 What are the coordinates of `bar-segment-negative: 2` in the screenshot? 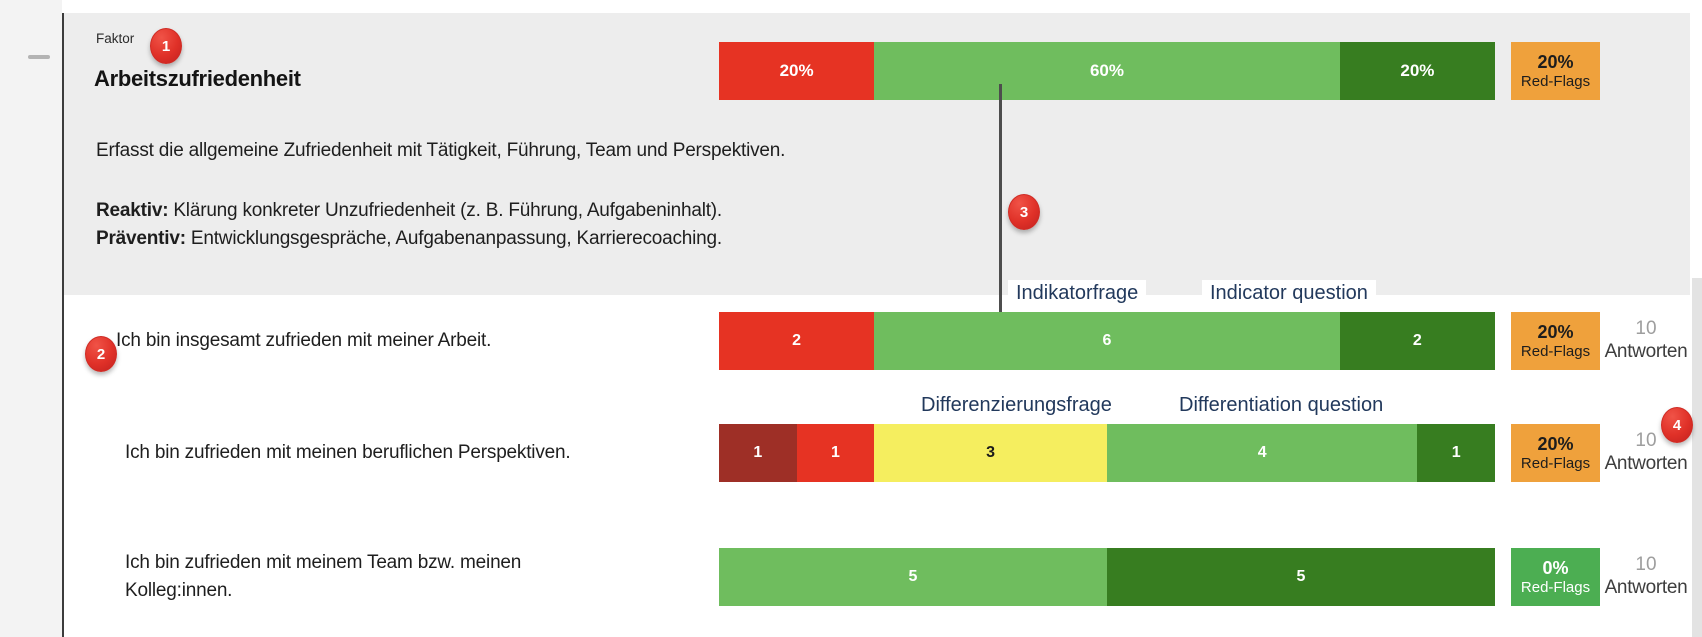 It's located at (797, 341).